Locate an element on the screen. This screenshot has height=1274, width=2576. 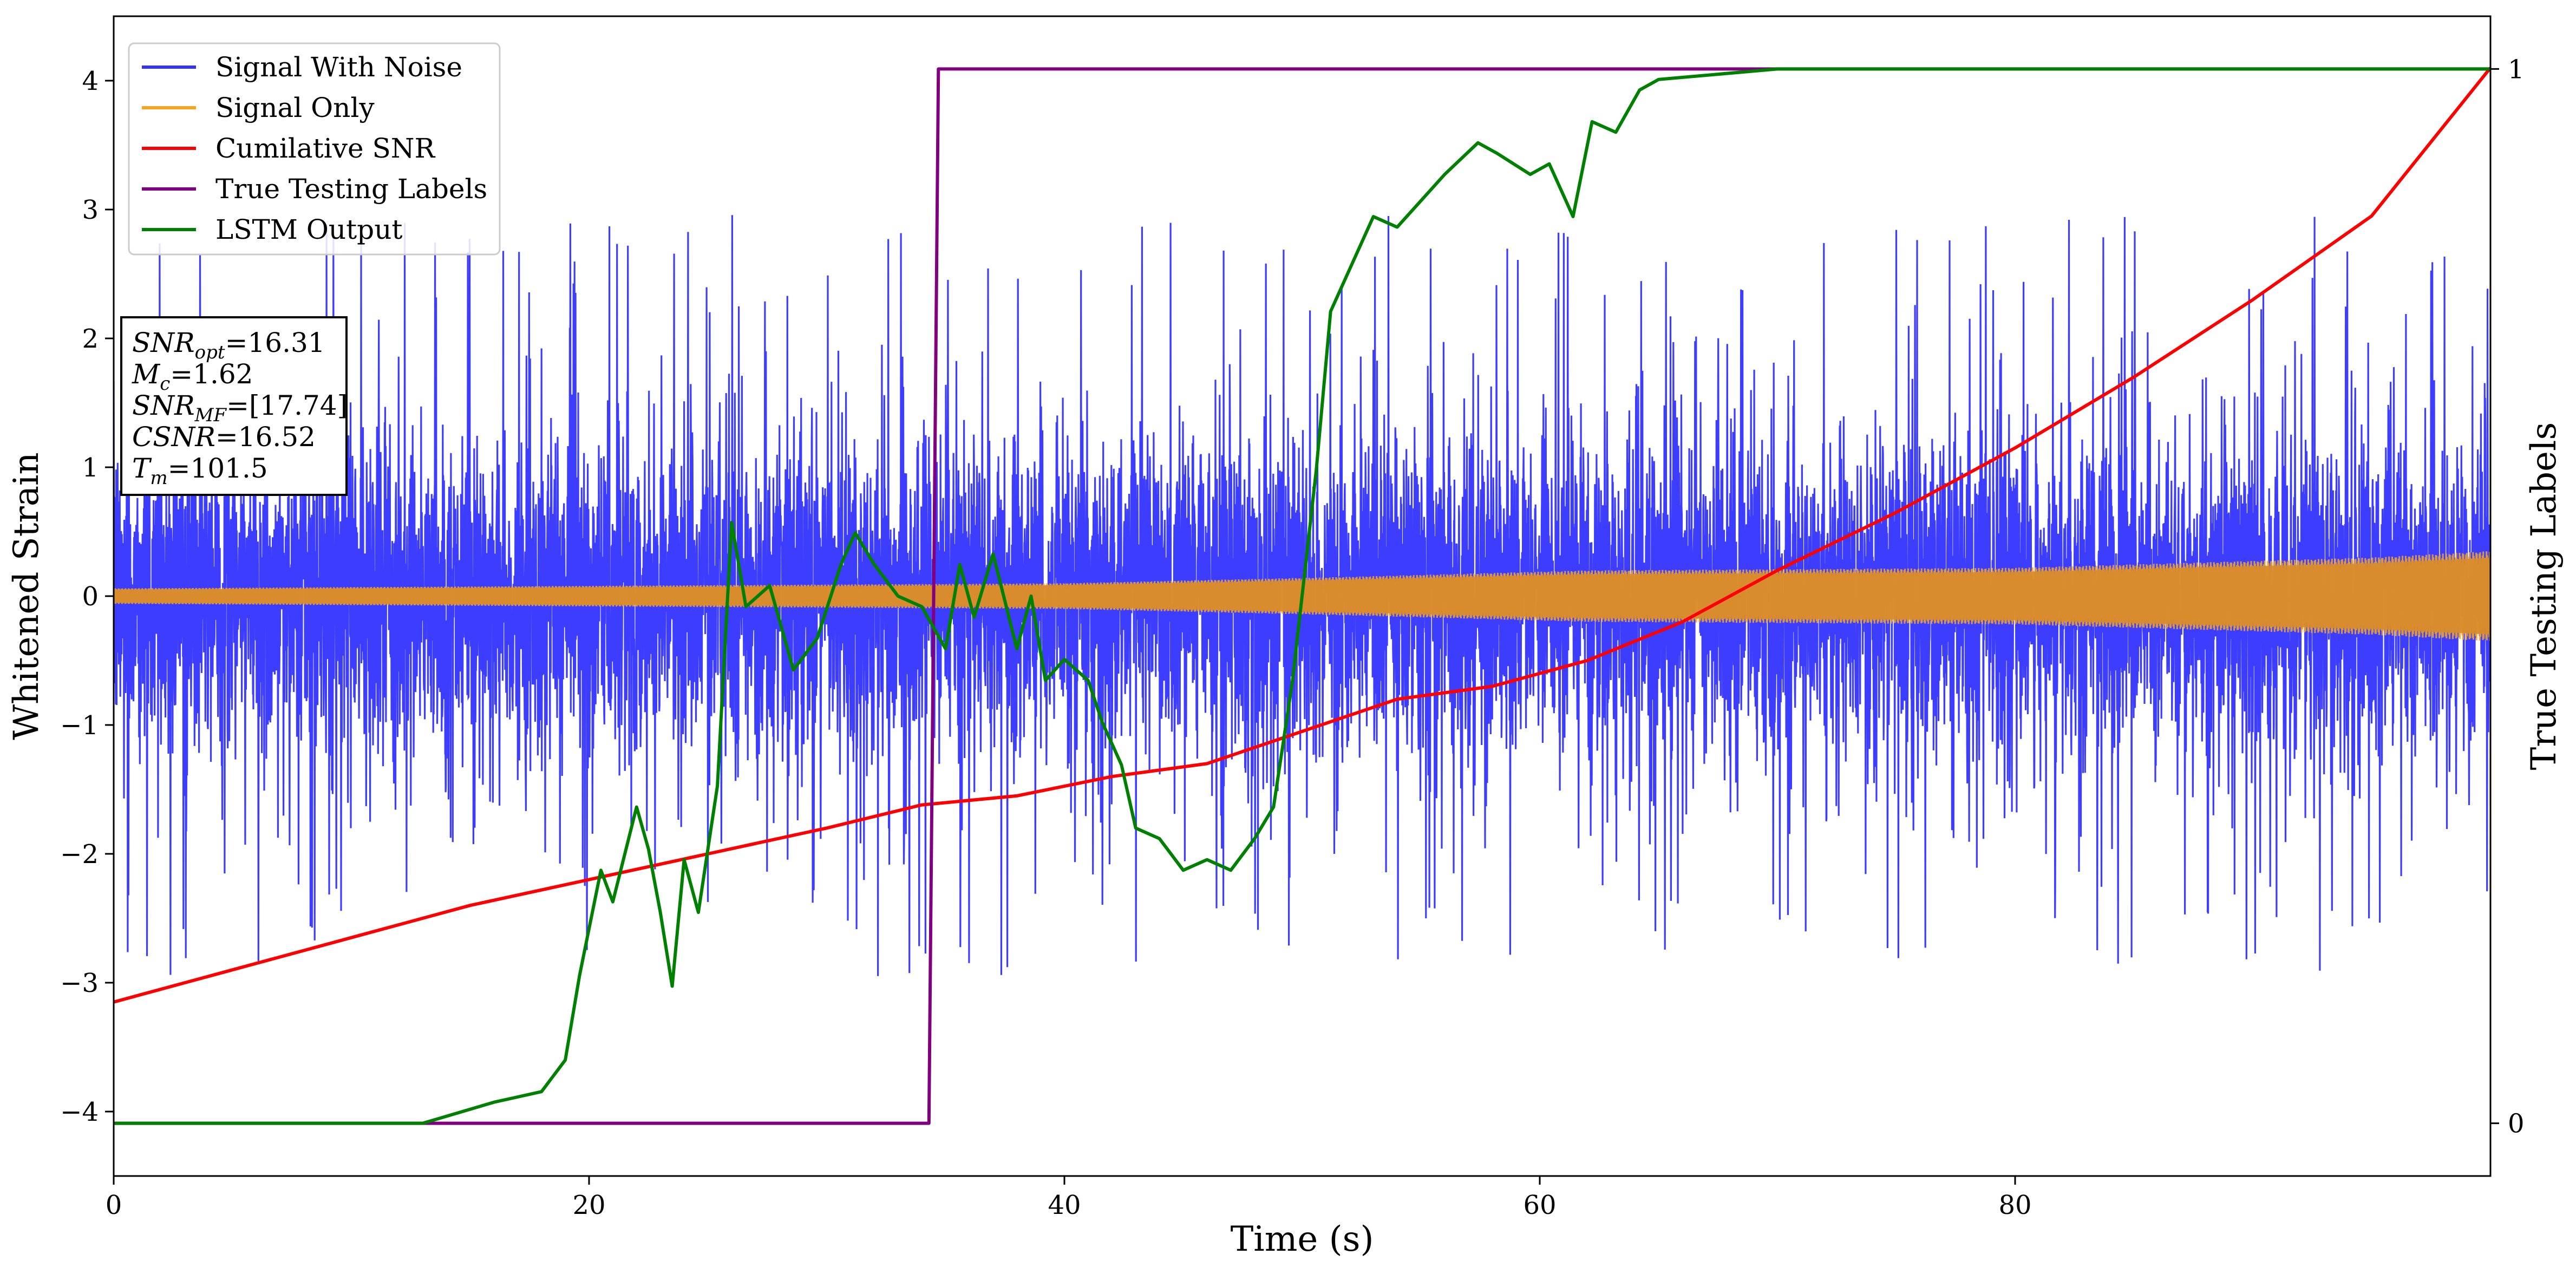
legend-label: Signal With Noise is located at coordinates (338, 67).